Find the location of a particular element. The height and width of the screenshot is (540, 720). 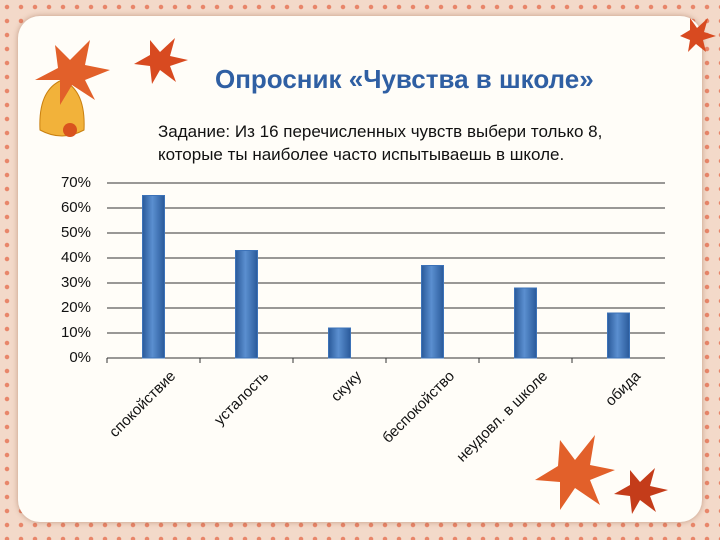

y-tick-label: 70% is located at coordinates (76, 182).